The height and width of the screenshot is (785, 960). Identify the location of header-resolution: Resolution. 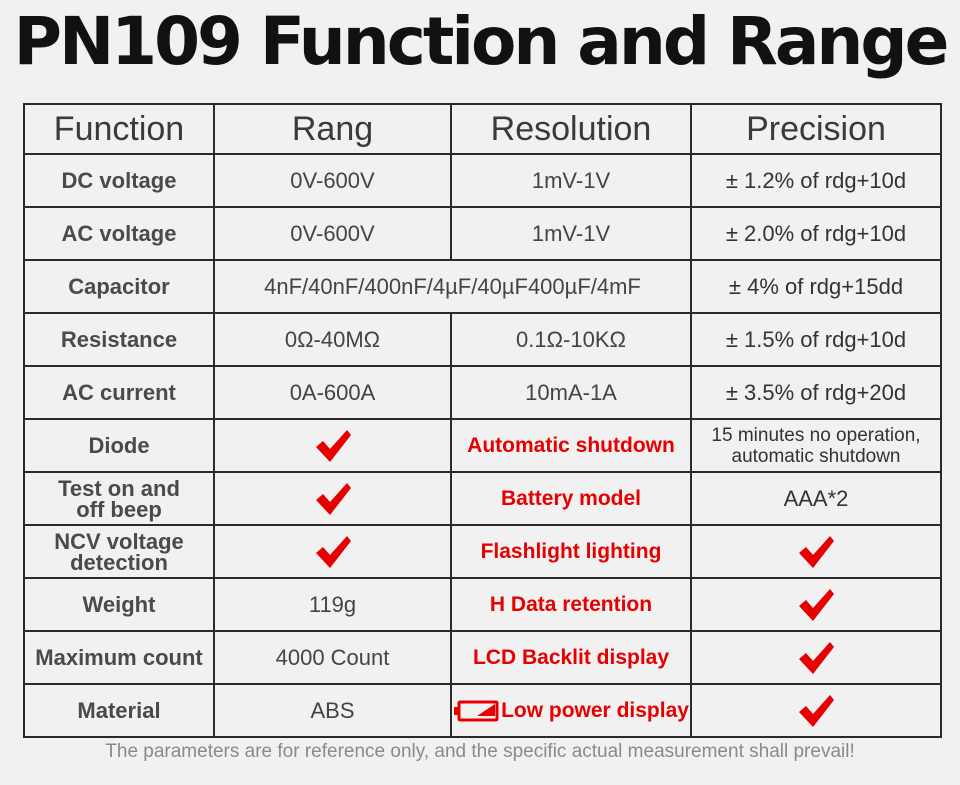
(571, 129).